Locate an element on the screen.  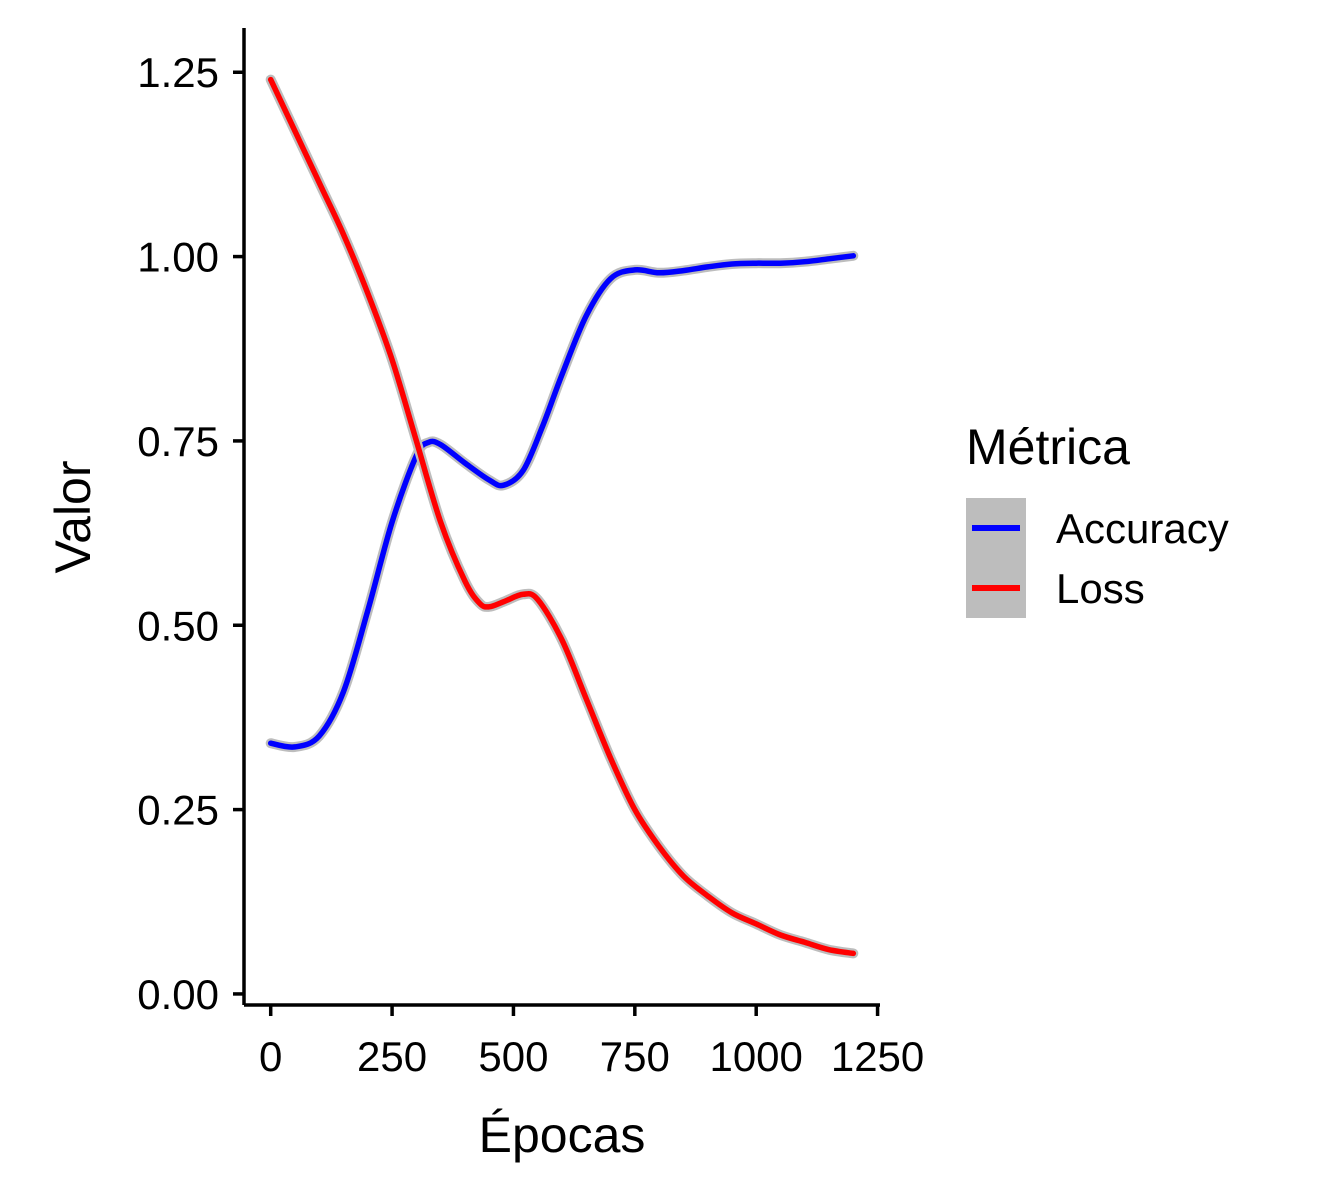
y-axis-ticks: 0.00 0.25 0.50 0.75 1.00 1.25 is located at coordinates (190, 533).